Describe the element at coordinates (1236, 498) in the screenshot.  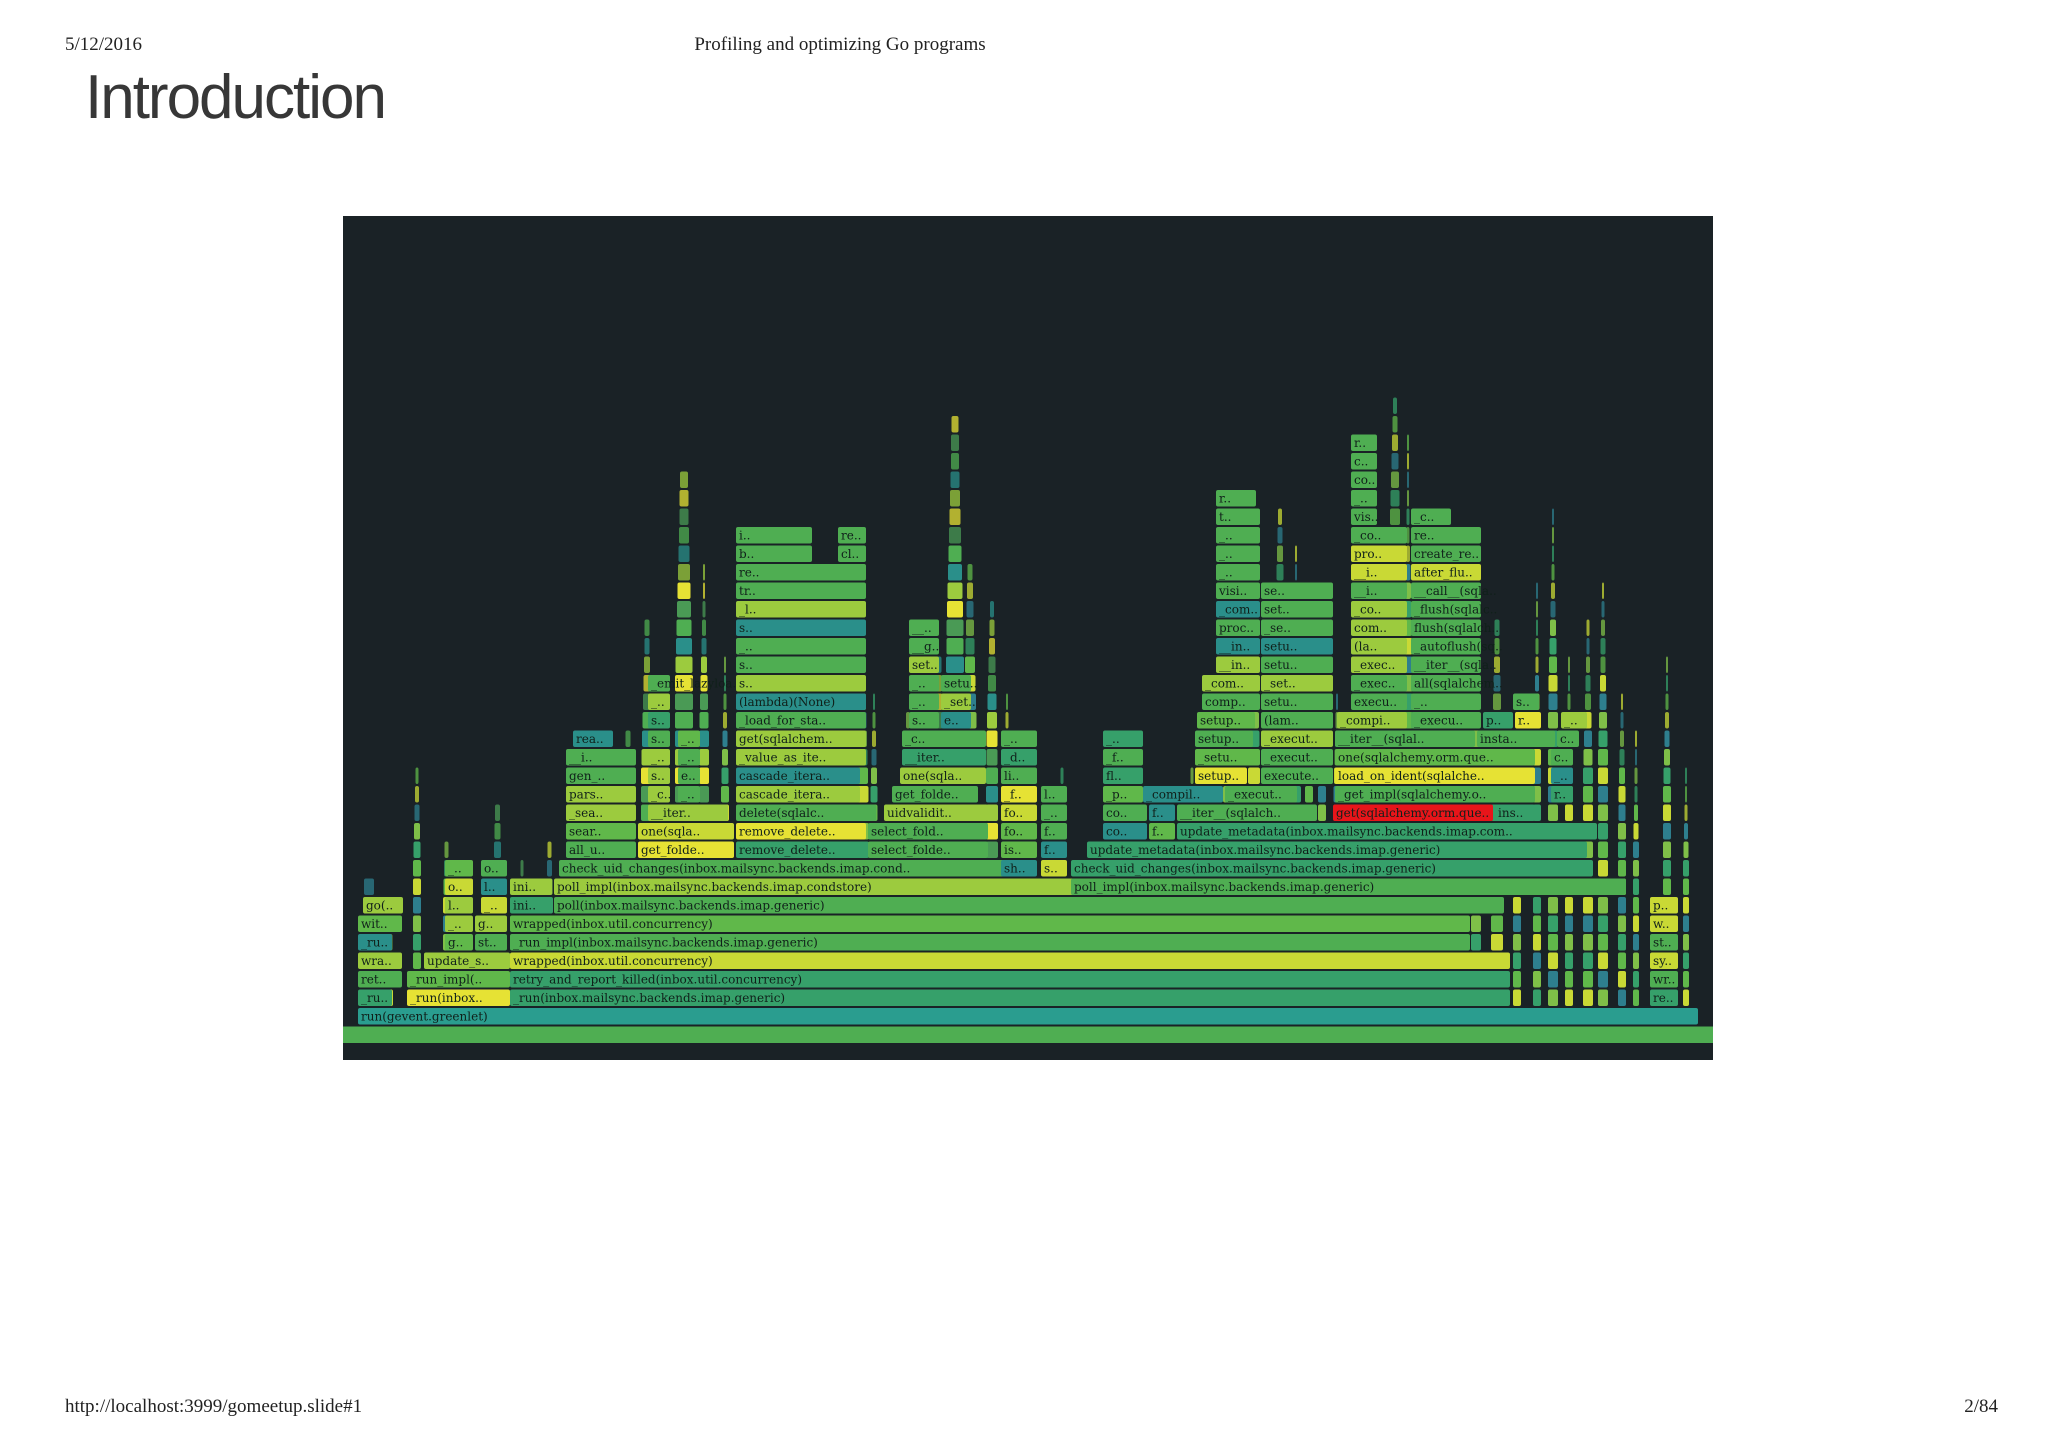
I see `flame-frame: r..` at that location.